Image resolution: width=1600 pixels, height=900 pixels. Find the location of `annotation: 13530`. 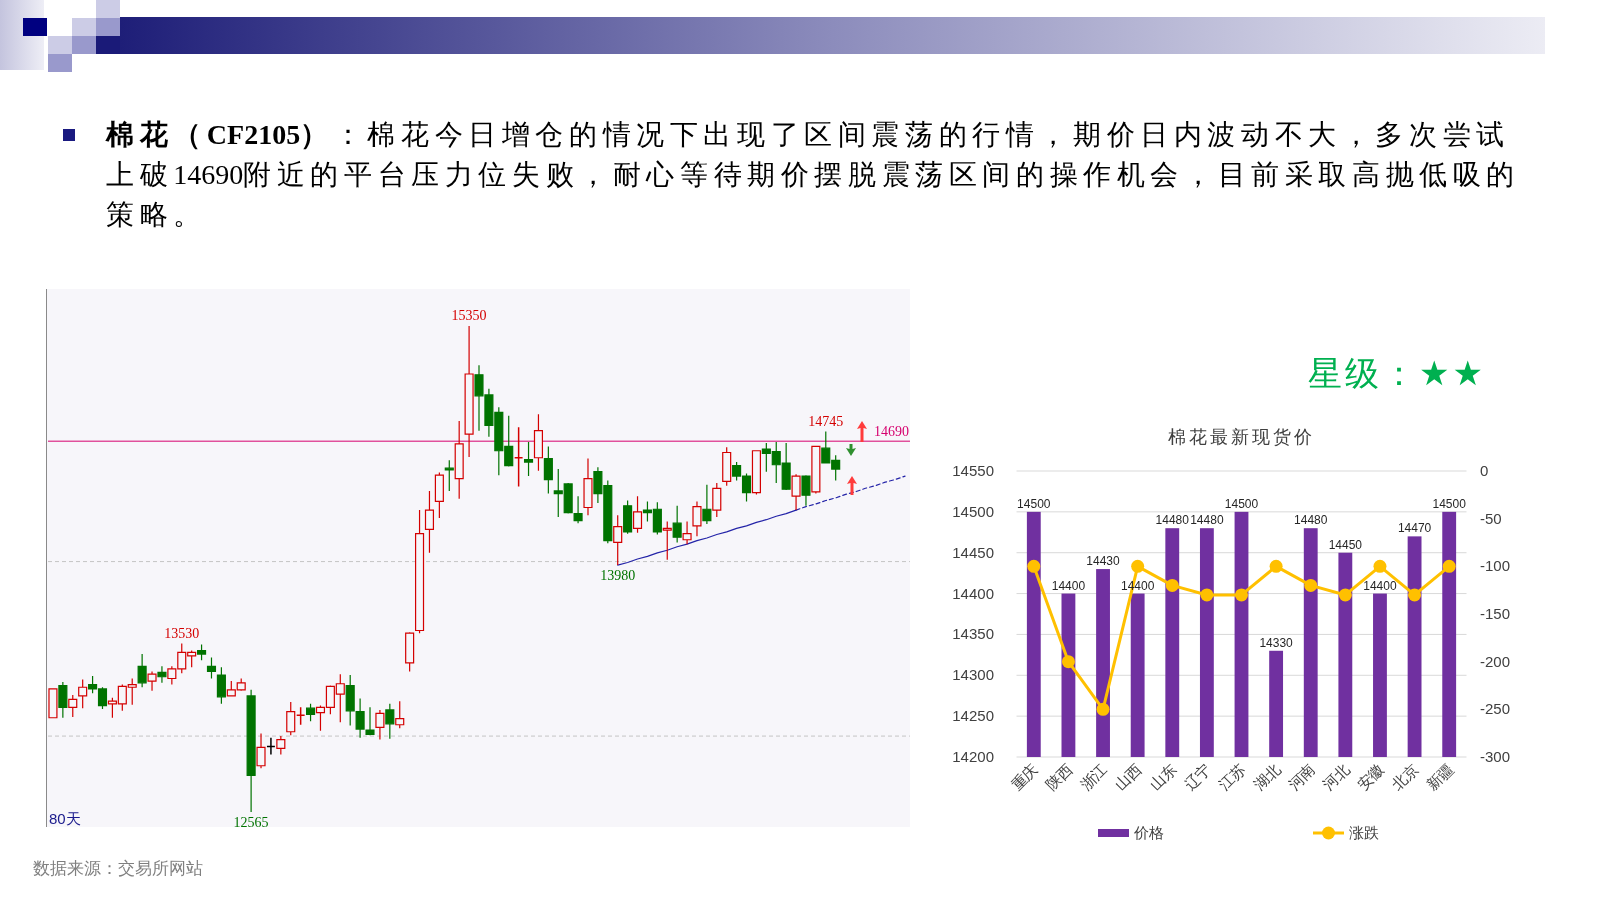

annotation: 13530 is located at coordinates (182, 633).